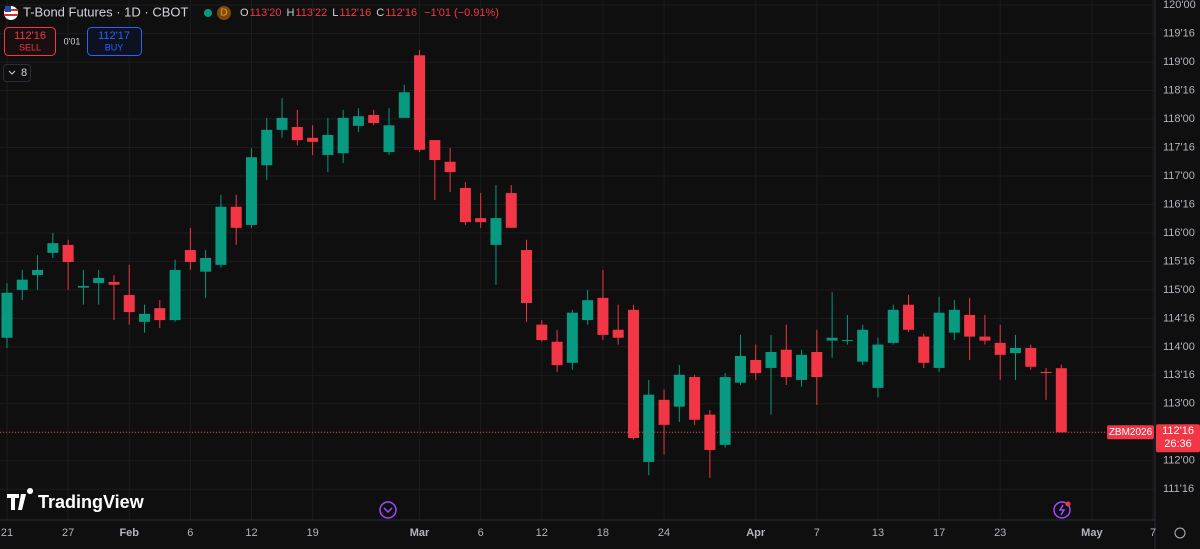  Describe the element at coordinates (7, 533) in the screenshot. I see `x-tick-label: 21` at that location.